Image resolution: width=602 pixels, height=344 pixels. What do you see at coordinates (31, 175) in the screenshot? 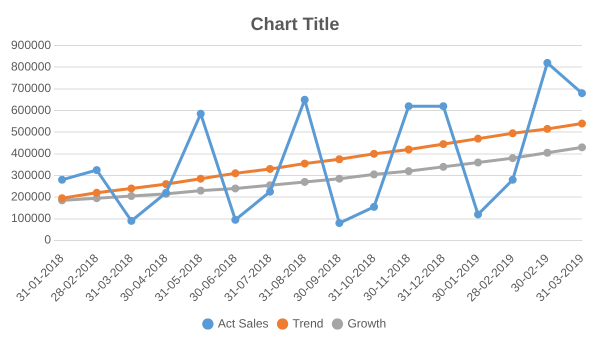
I see `y-tick-label: 300000` at bounding box center [31, 175].